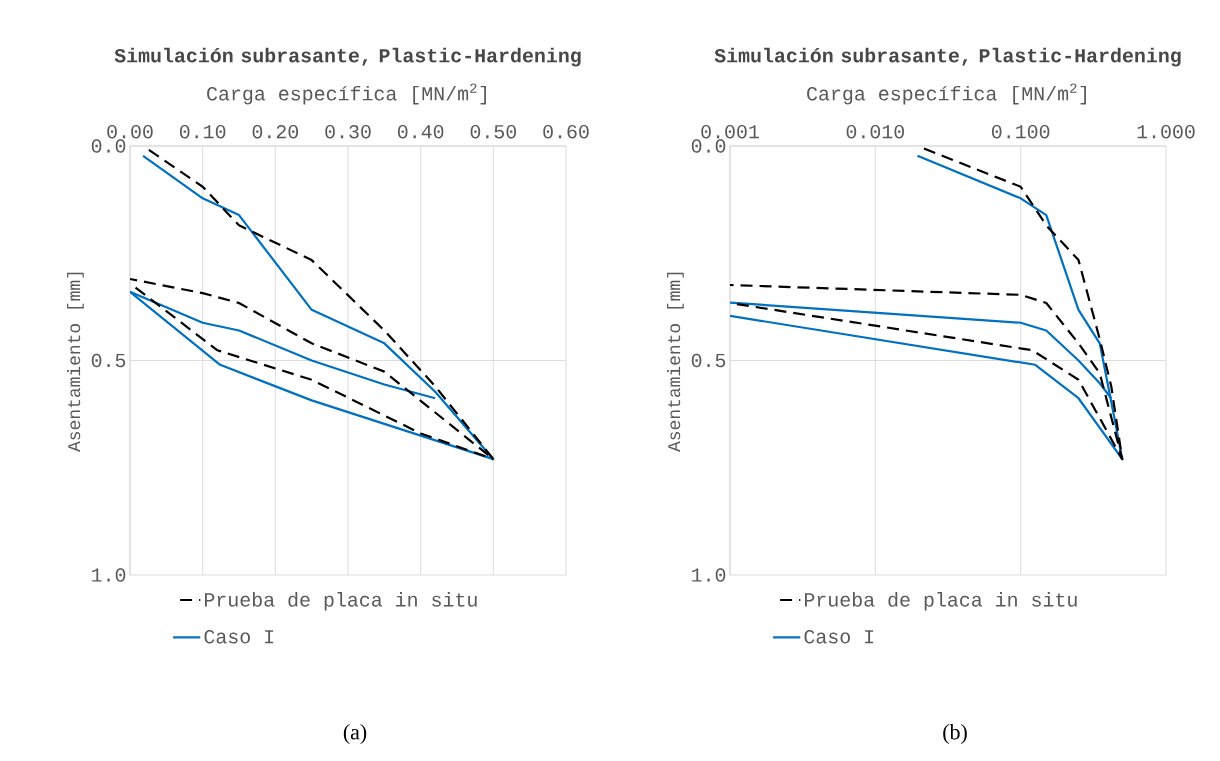  What do you see at coordinates (730, 131) in the screenshot?
I see `x-tick-label: 0.001` at bounding box center [730, 131].